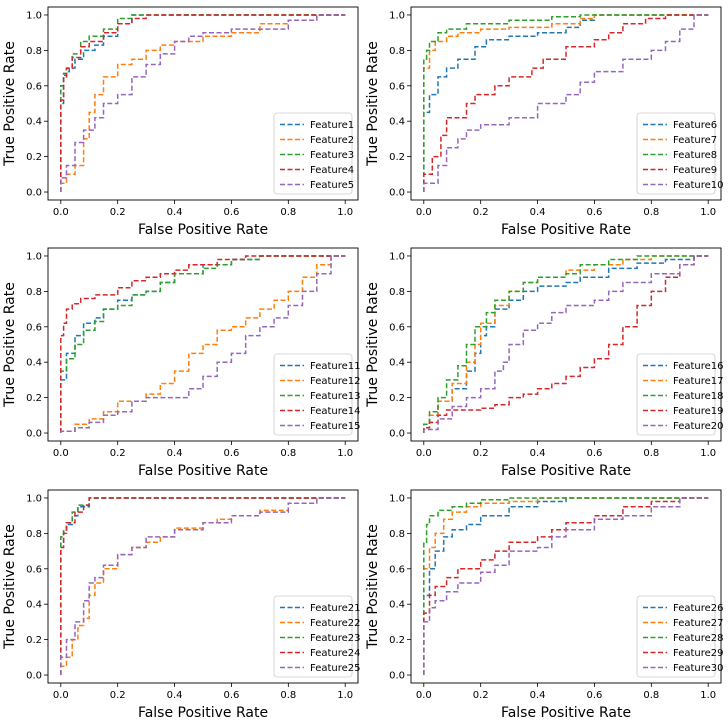 Image resolution: width=728 pixels, height=728 pixels. I want to click on legend-label: Feature24, so click(335, 653).